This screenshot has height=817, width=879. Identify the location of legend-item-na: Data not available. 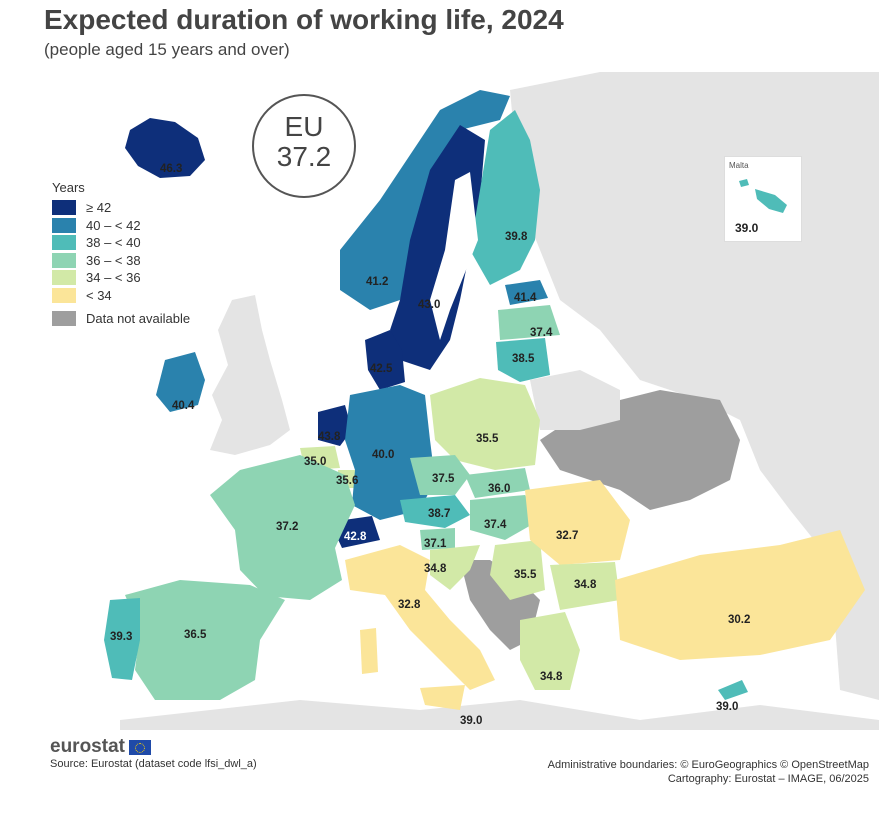
(121, 319).